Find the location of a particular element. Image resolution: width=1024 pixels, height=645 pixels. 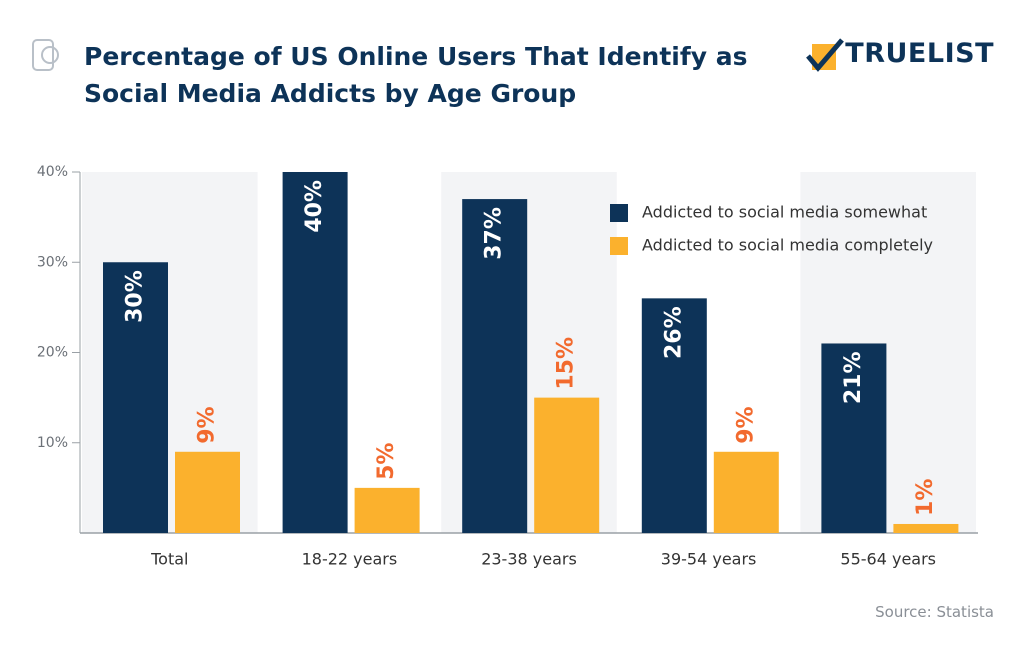

x-tick-label: Total is located at coordinates (169, 559).